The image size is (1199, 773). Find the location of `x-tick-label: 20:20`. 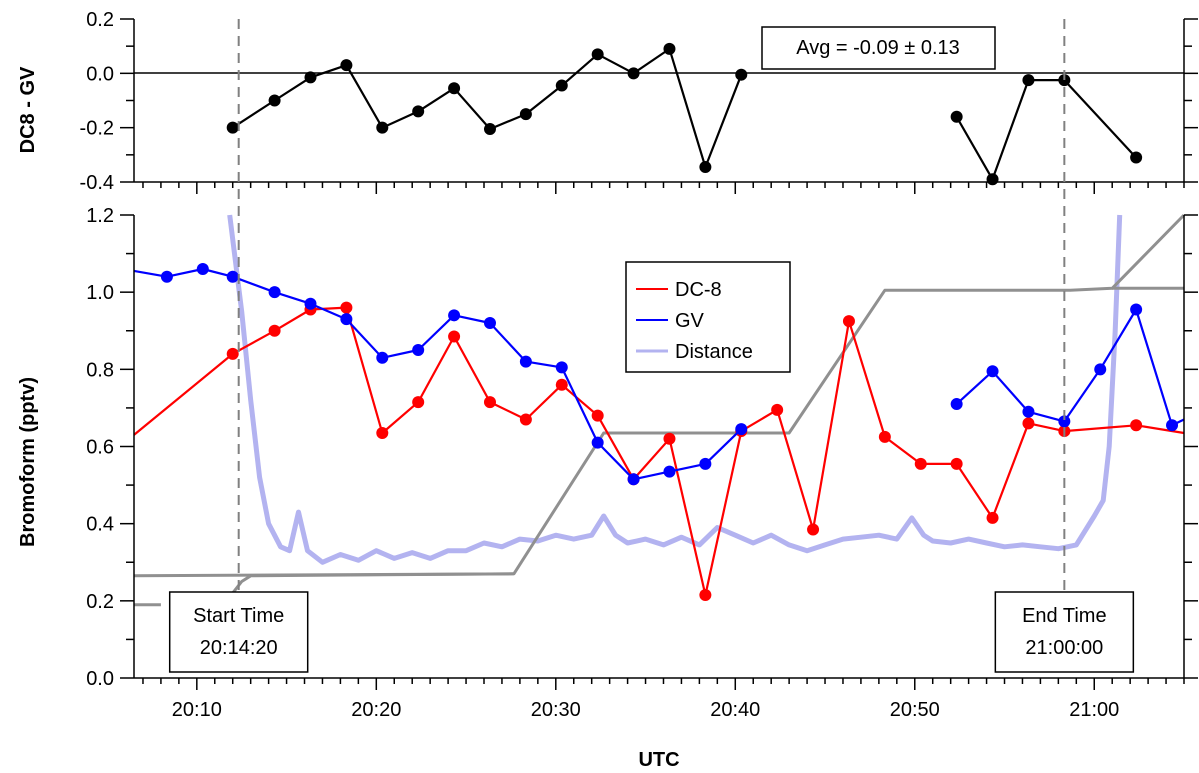

x-tick-label: 20:20 is located at coordinates (376, 710).